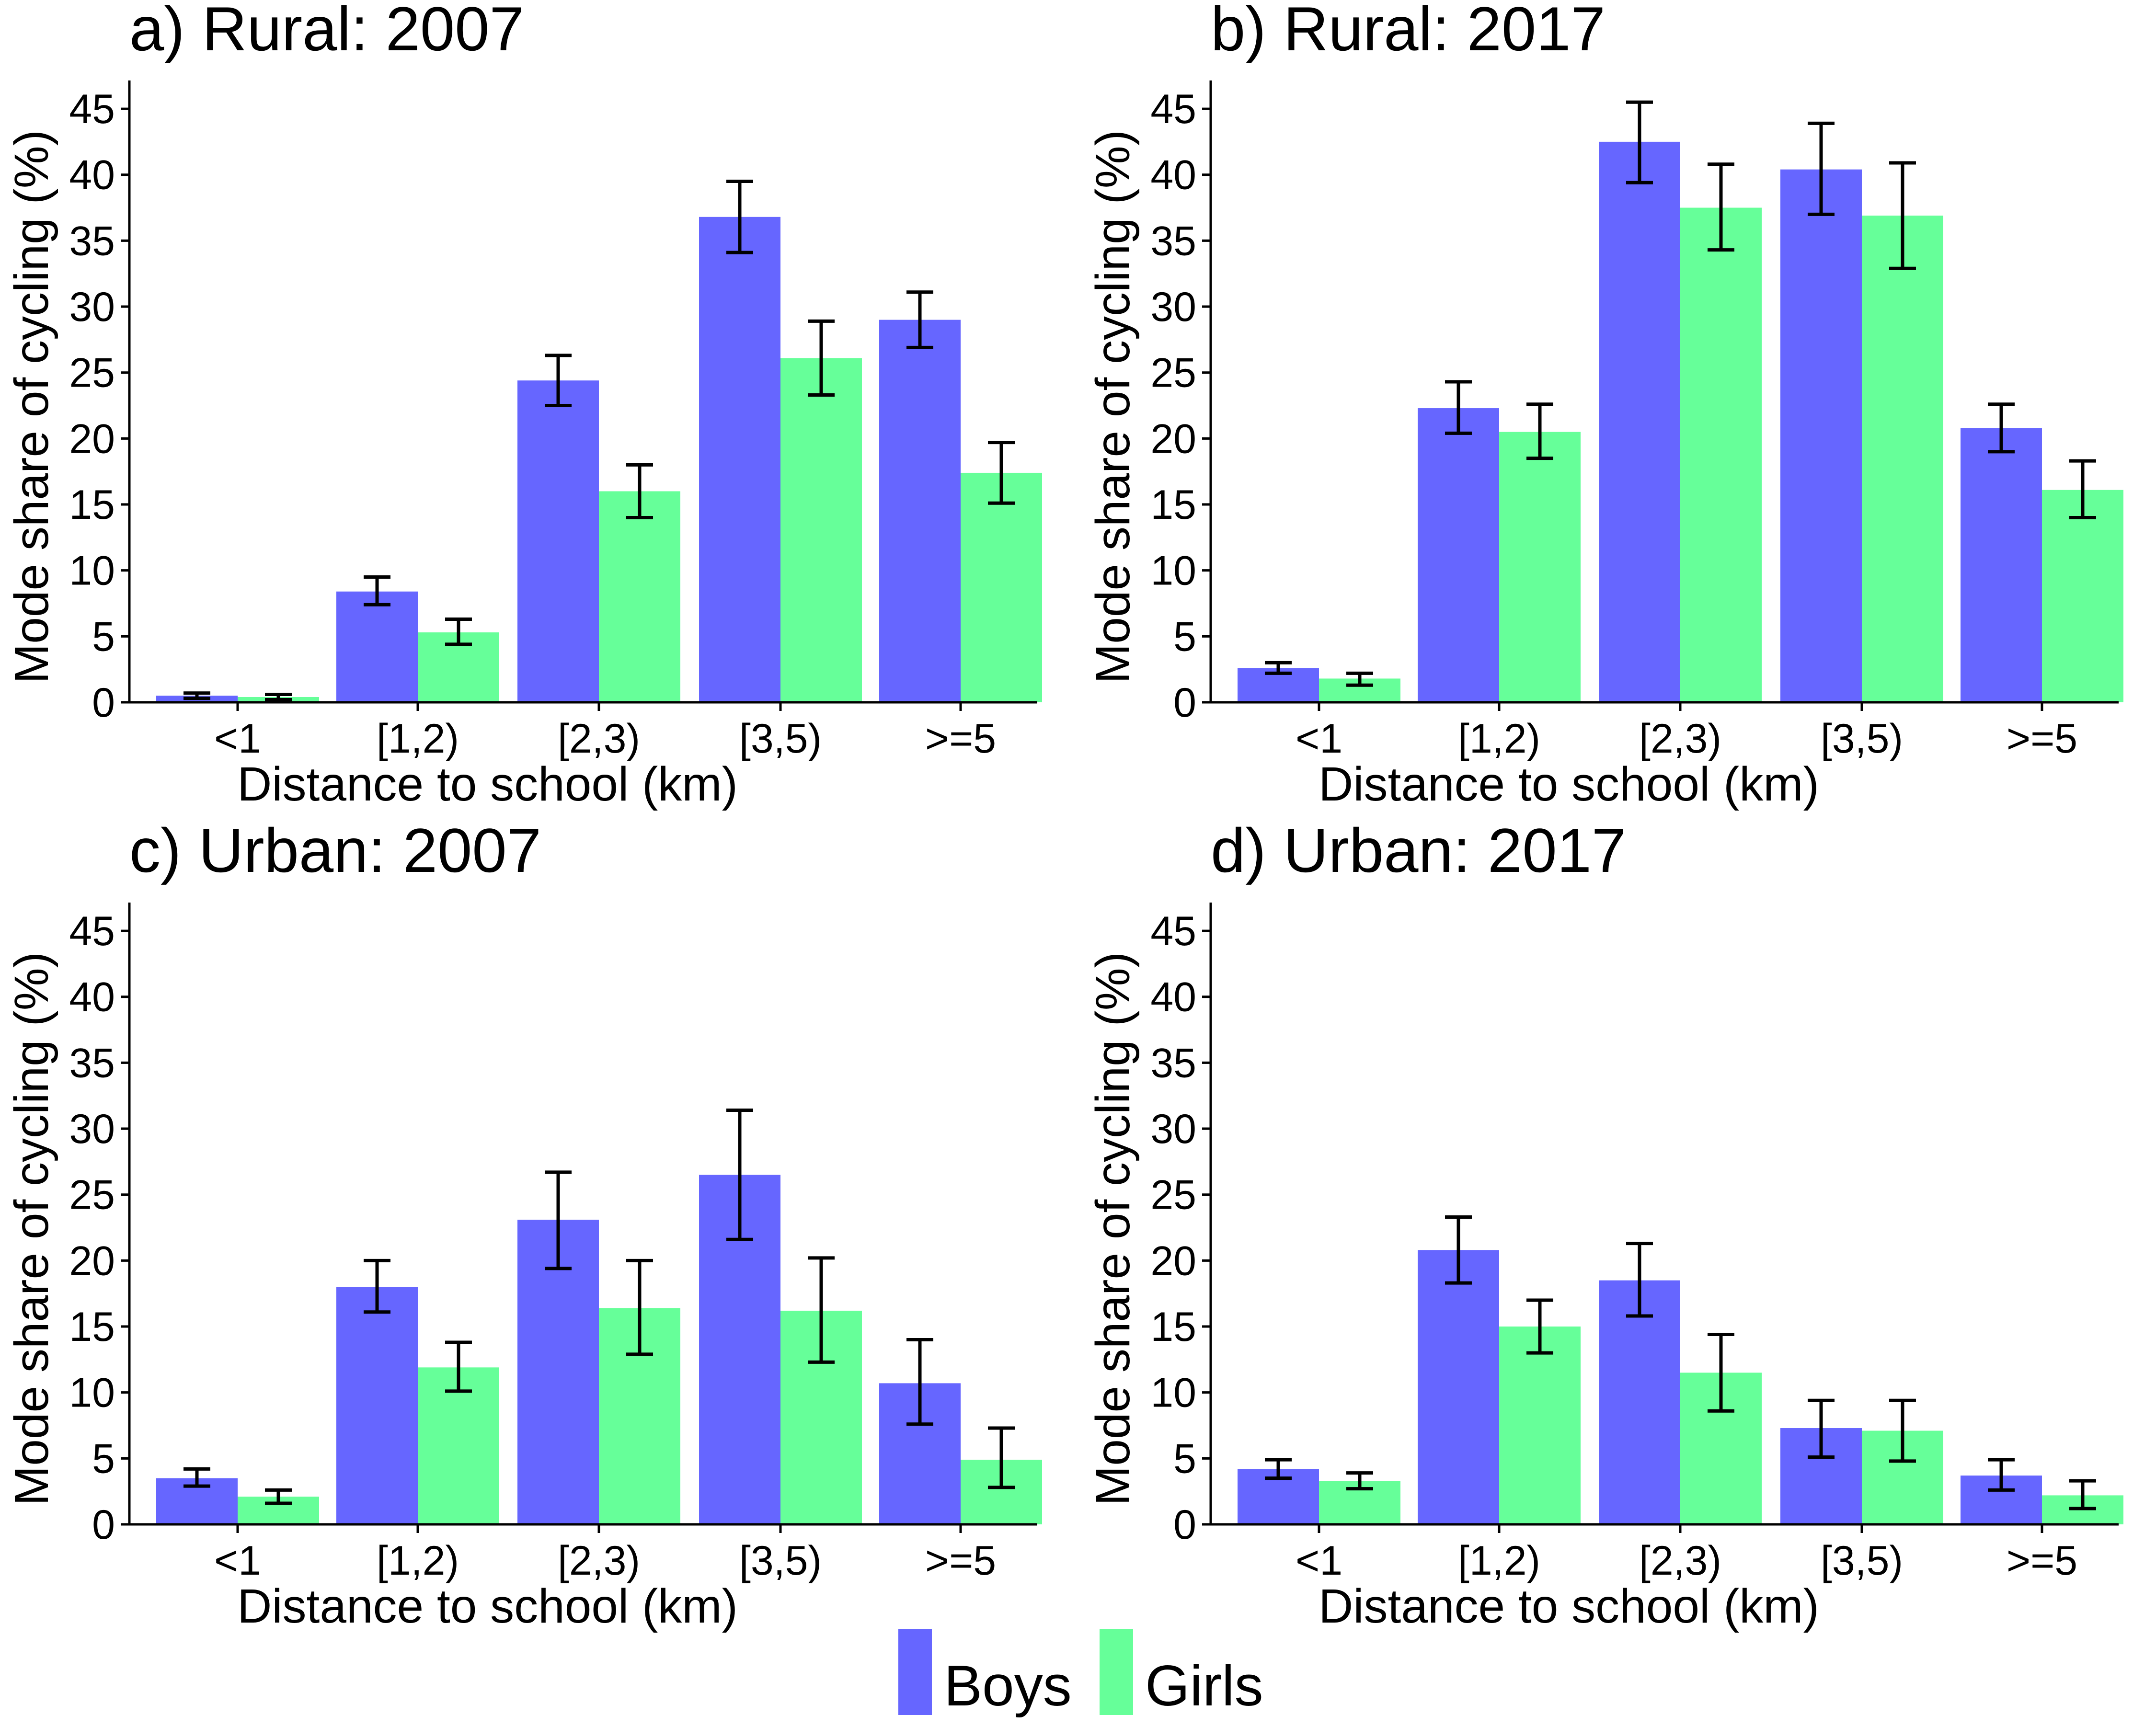 The width and height of the screenshot is (2156, 1727). What do you see at coordinates (1008, 1686) in the screenshot?
I see `legend-label-boys: Boys` at bounding box center [1008, 1686].